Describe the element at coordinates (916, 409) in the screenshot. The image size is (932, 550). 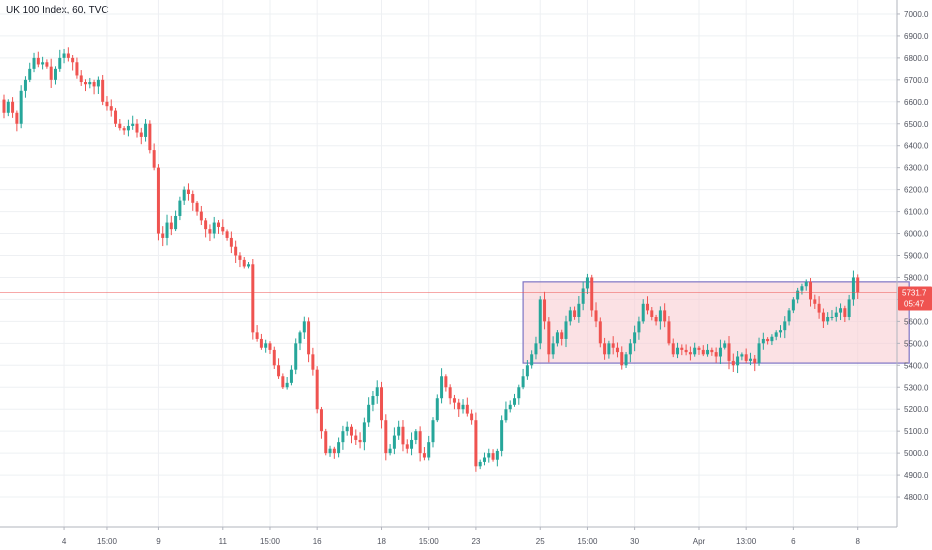
I see `y-tick-label: 5200.0` at that location.